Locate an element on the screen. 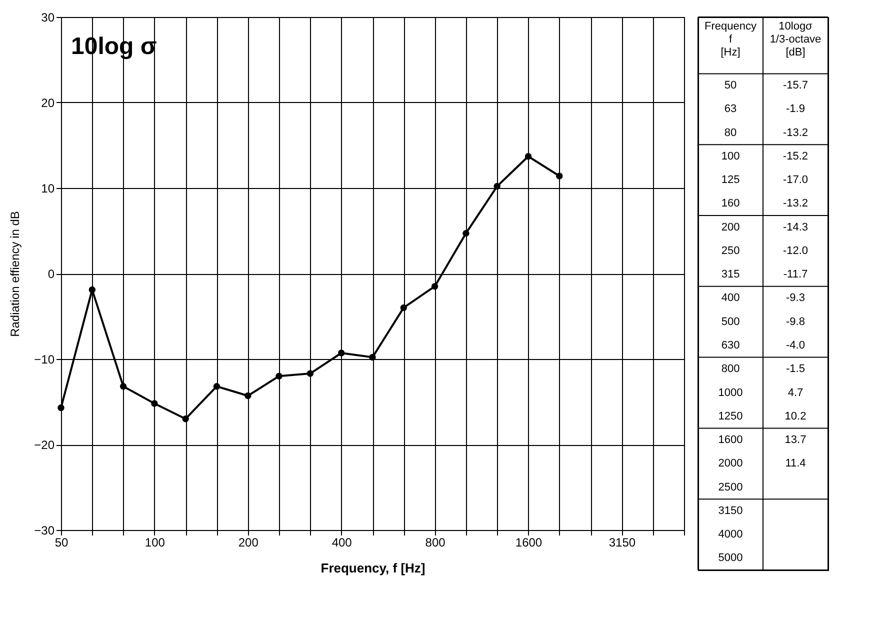 This screenshot has height=620, width=893. text: -9.8 is located at coordinates (795, 322).